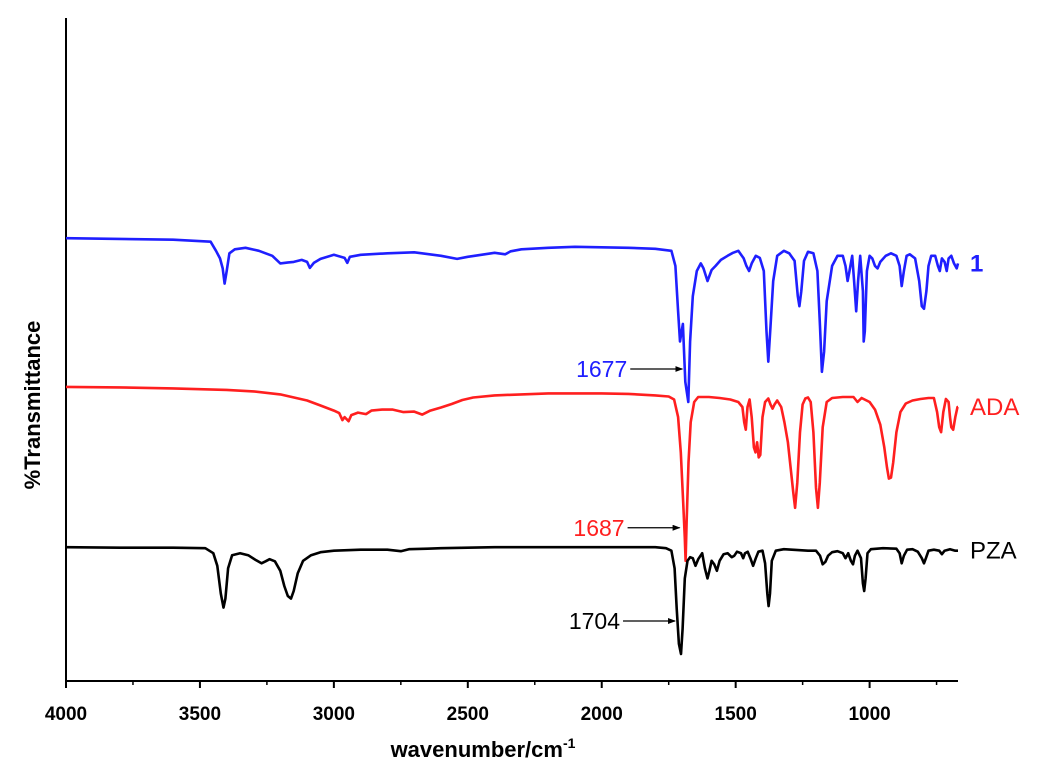  What do you see at coordinates (569, 743) in the screenshot?
I see `x-axis-title-superscript: -1` at bounding box center [569, 743].